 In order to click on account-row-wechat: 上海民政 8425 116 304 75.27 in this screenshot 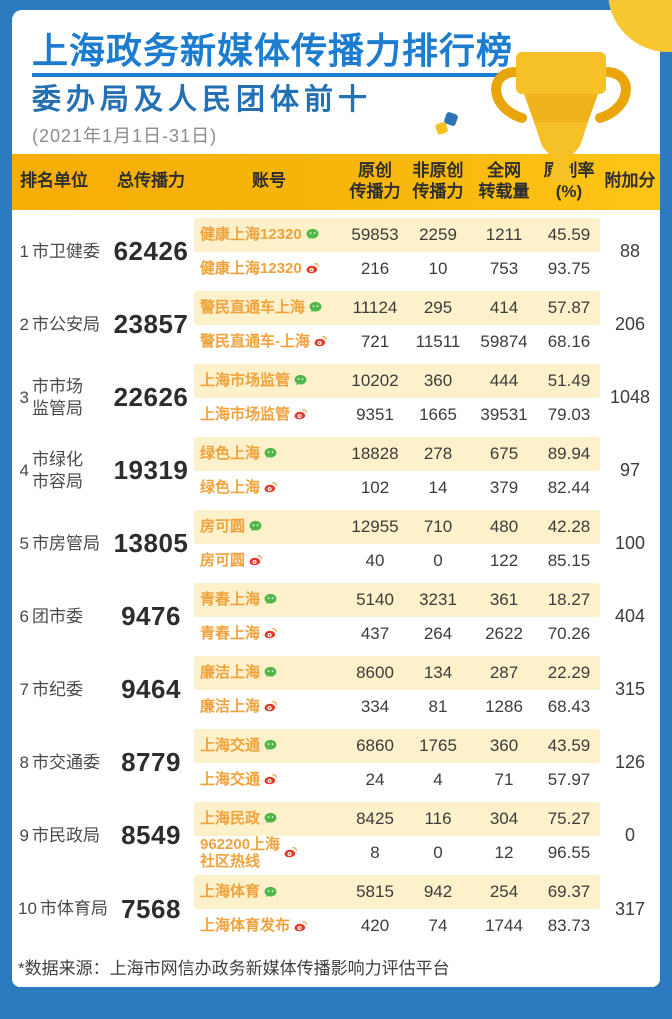, I will do `click(397, 818)`.